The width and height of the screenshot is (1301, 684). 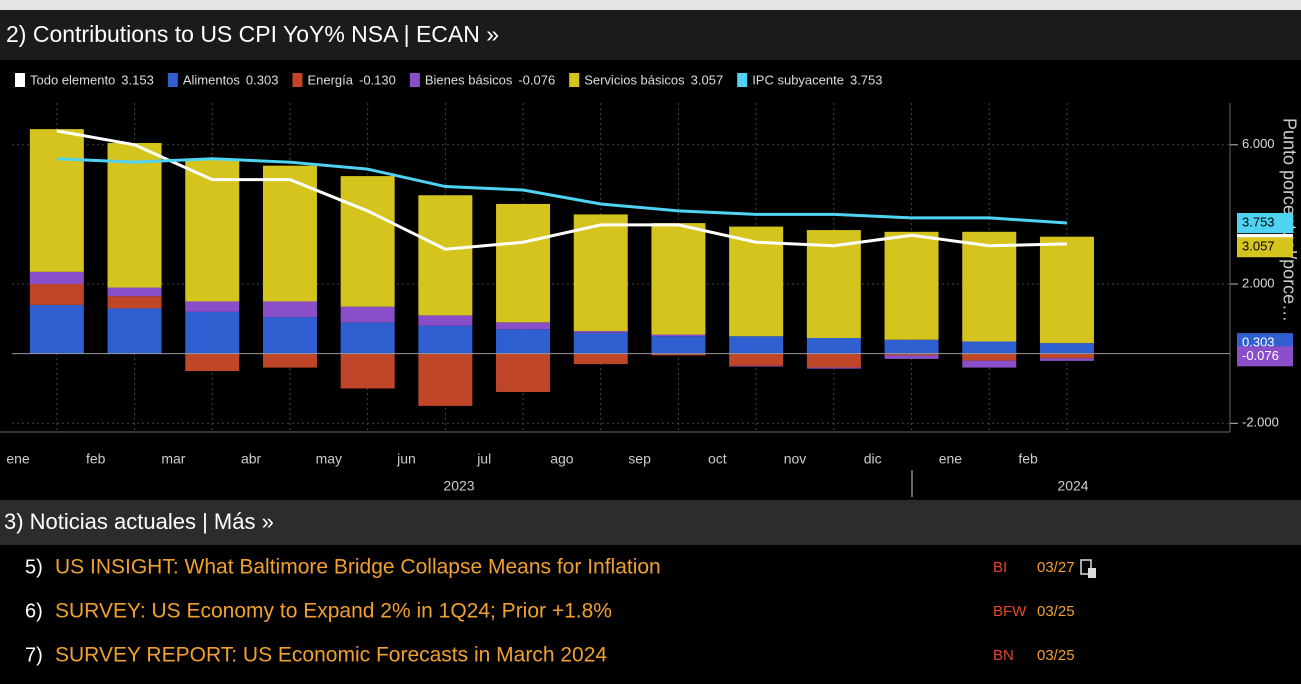 What do you see at coordinates (873, 459) in the screenshot?
I see `x-tick-label: dic` at bounding box center [873, 459].